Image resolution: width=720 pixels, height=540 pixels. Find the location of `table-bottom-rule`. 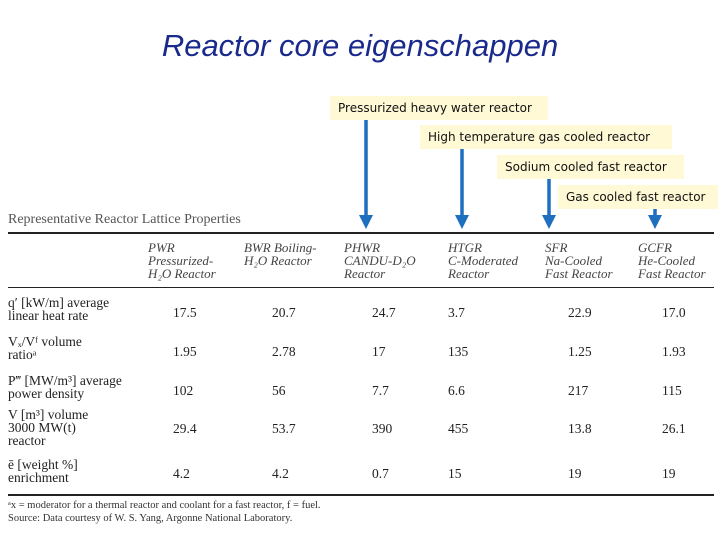

table-bottom-rule is located at coordinates (361, 495).